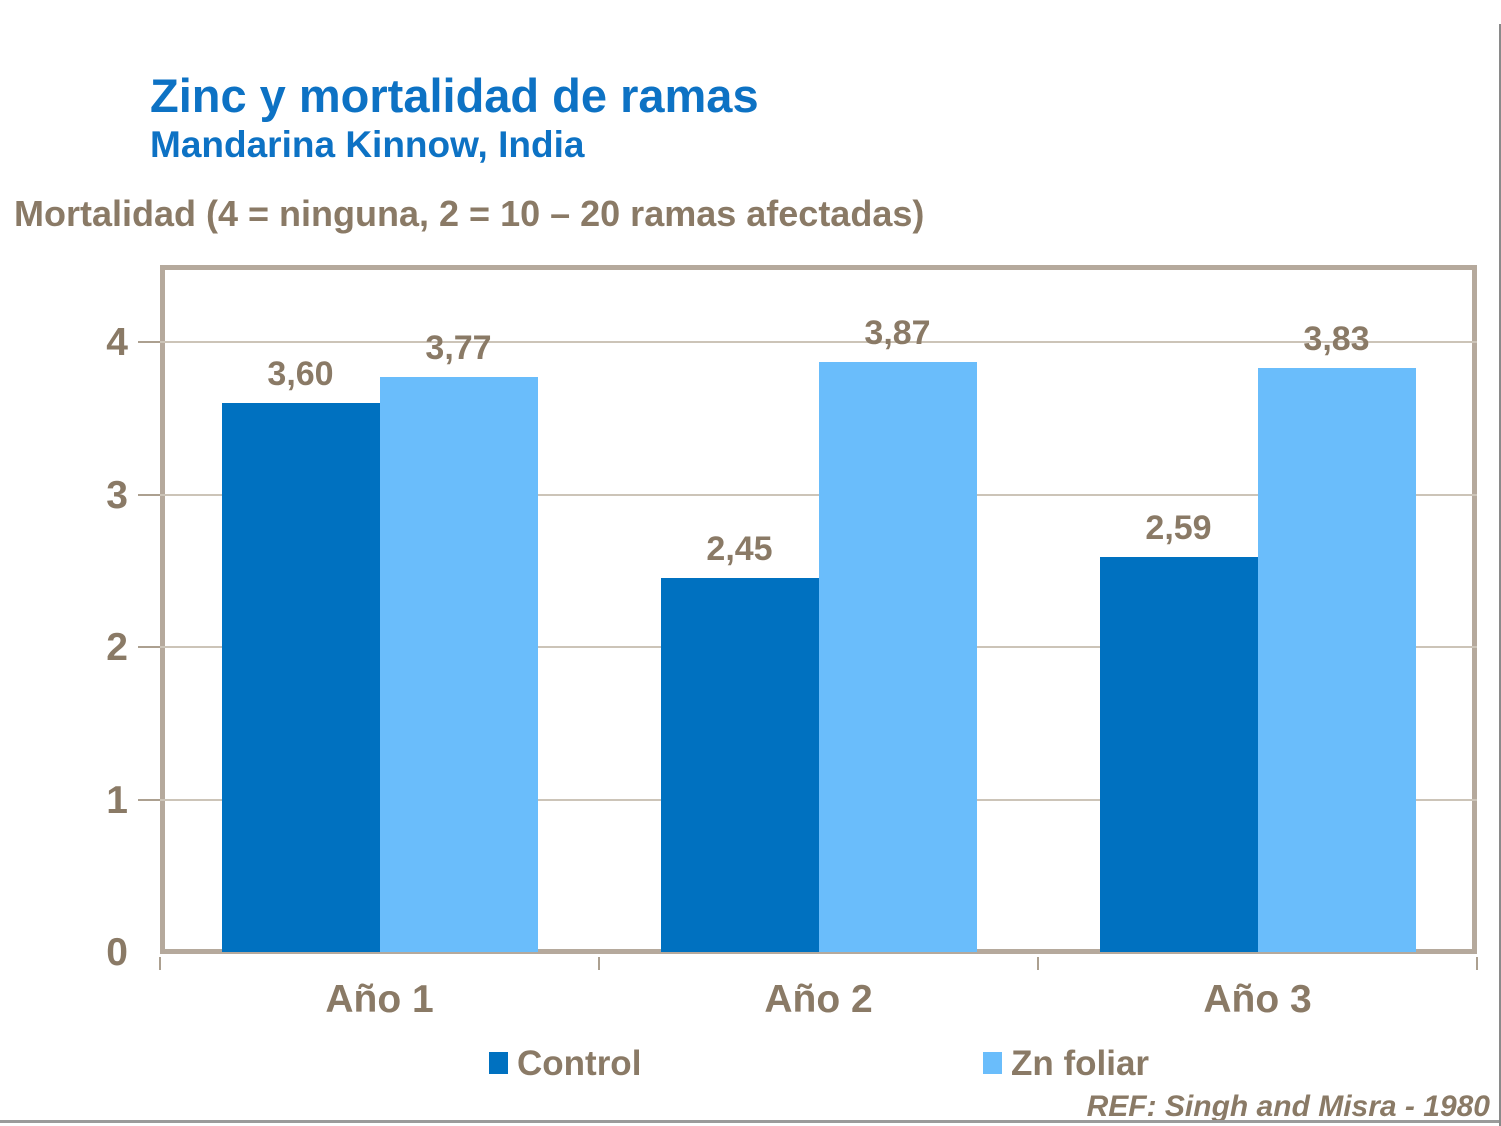 This screenshot has height=1126, width=1501. Describe the element at coordinates (367, 144) in the screenshot. I see `chart-subtitle: Mandarina Kinnow, India` at that location.